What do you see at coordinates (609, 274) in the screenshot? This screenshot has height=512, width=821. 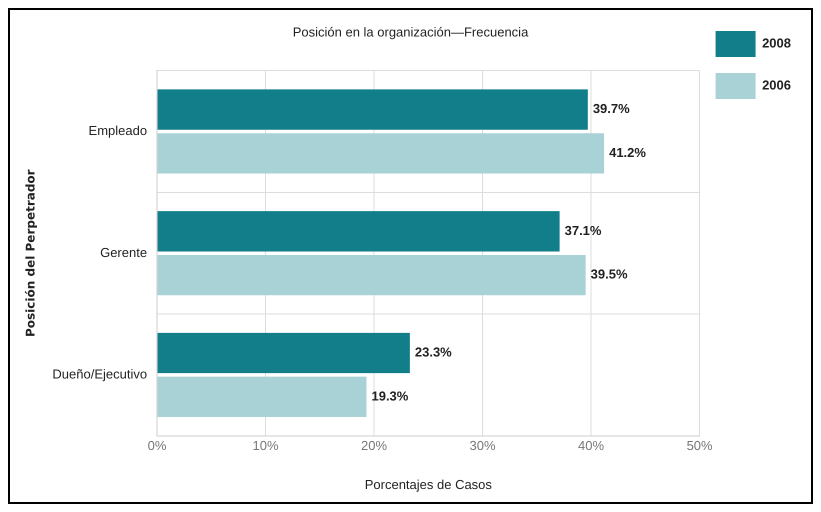 I see `data-label: 39.5%` at bounding box center [609, 274].